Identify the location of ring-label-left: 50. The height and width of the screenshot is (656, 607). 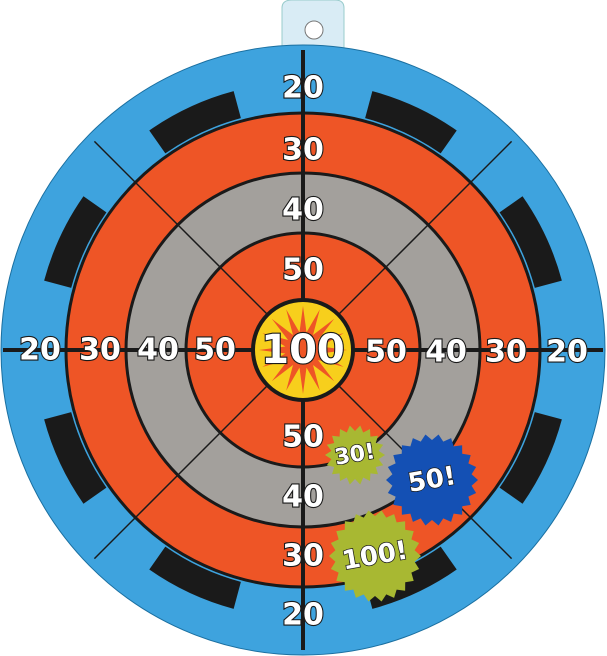
(215, 350).